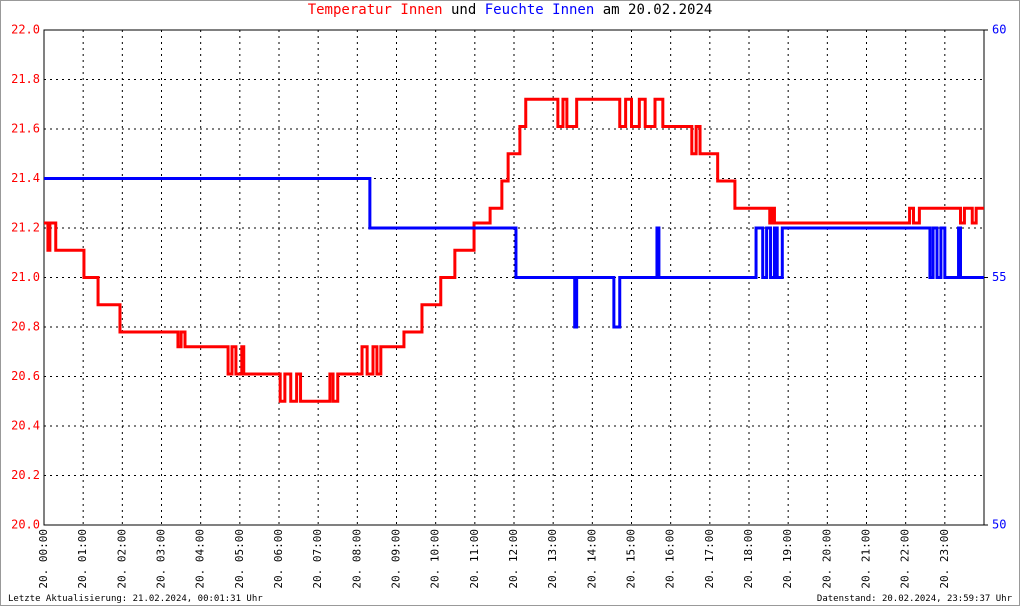 The image size is (1020, 606). What do you see at coordinates (905, 559) in the screenshot?
I see `x-tick-label: 20. 22:00` at bounding box center [905, 559].